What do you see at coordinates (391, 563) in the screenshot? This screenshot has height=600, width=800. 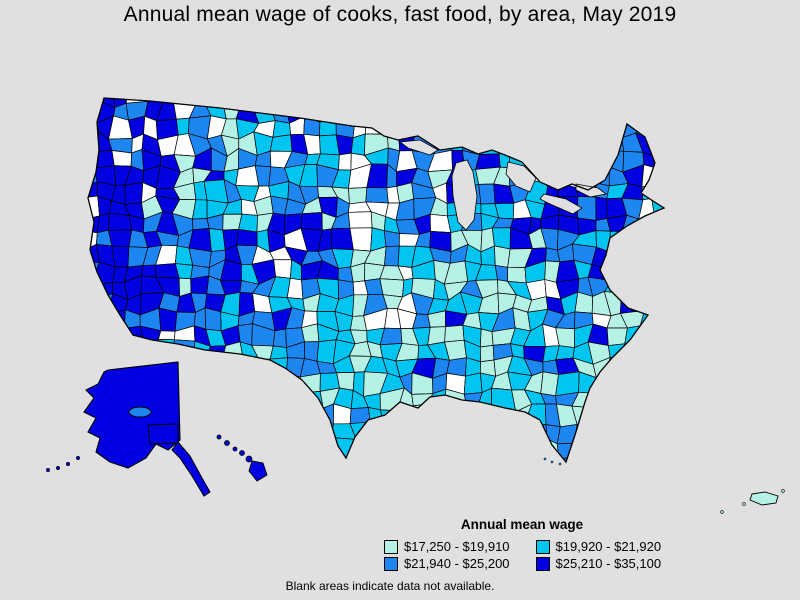 I see `legend-swatch-bin3-icon` at bounding box center [391, 563].